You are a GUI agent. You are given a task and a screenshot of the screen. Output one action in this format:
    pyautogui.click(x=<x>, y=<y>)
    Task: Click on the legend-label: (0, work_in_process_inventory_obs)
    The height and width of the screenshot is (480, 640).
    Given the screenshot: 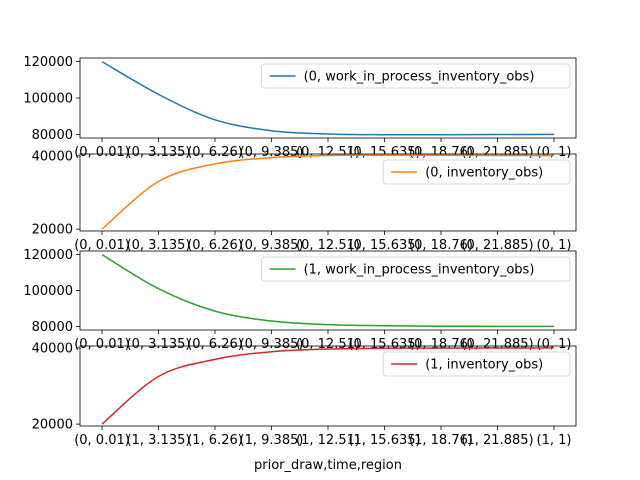 What is the action you would take?
    pyautogui.click(x=419, y=77)
    